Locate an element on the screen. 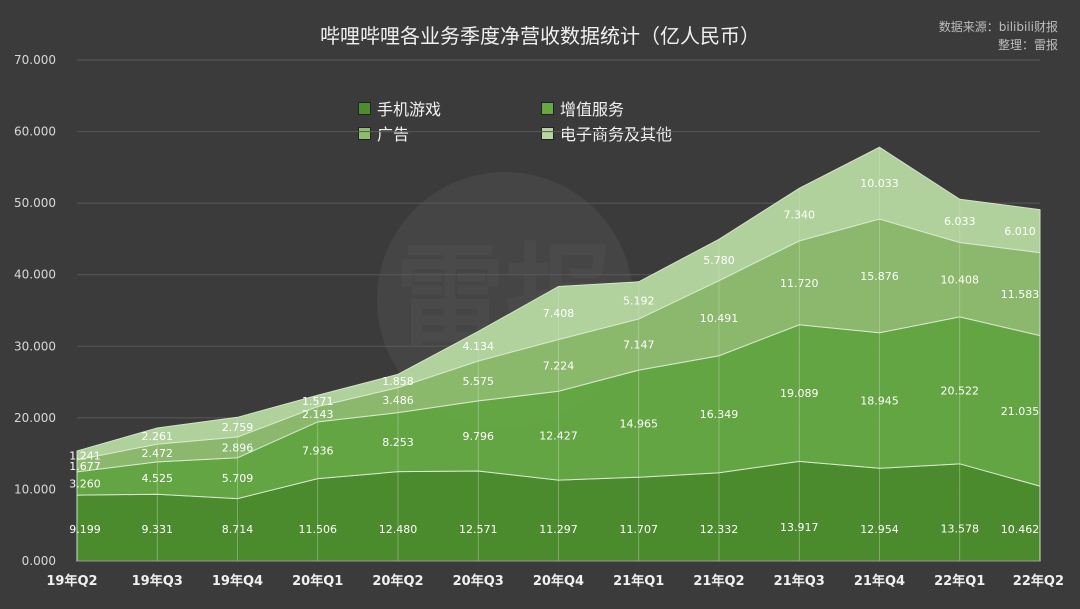 The width and height of the screenshot is (1080, 609). data-label: 12.480 is located at coordinates (398, 529).